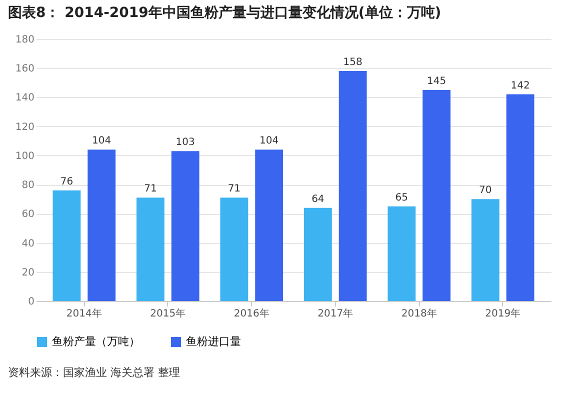  What do you see at coordinates (436, 81) in the screenshot?
I see `data-label: 145` at bounding box center [436, 81].